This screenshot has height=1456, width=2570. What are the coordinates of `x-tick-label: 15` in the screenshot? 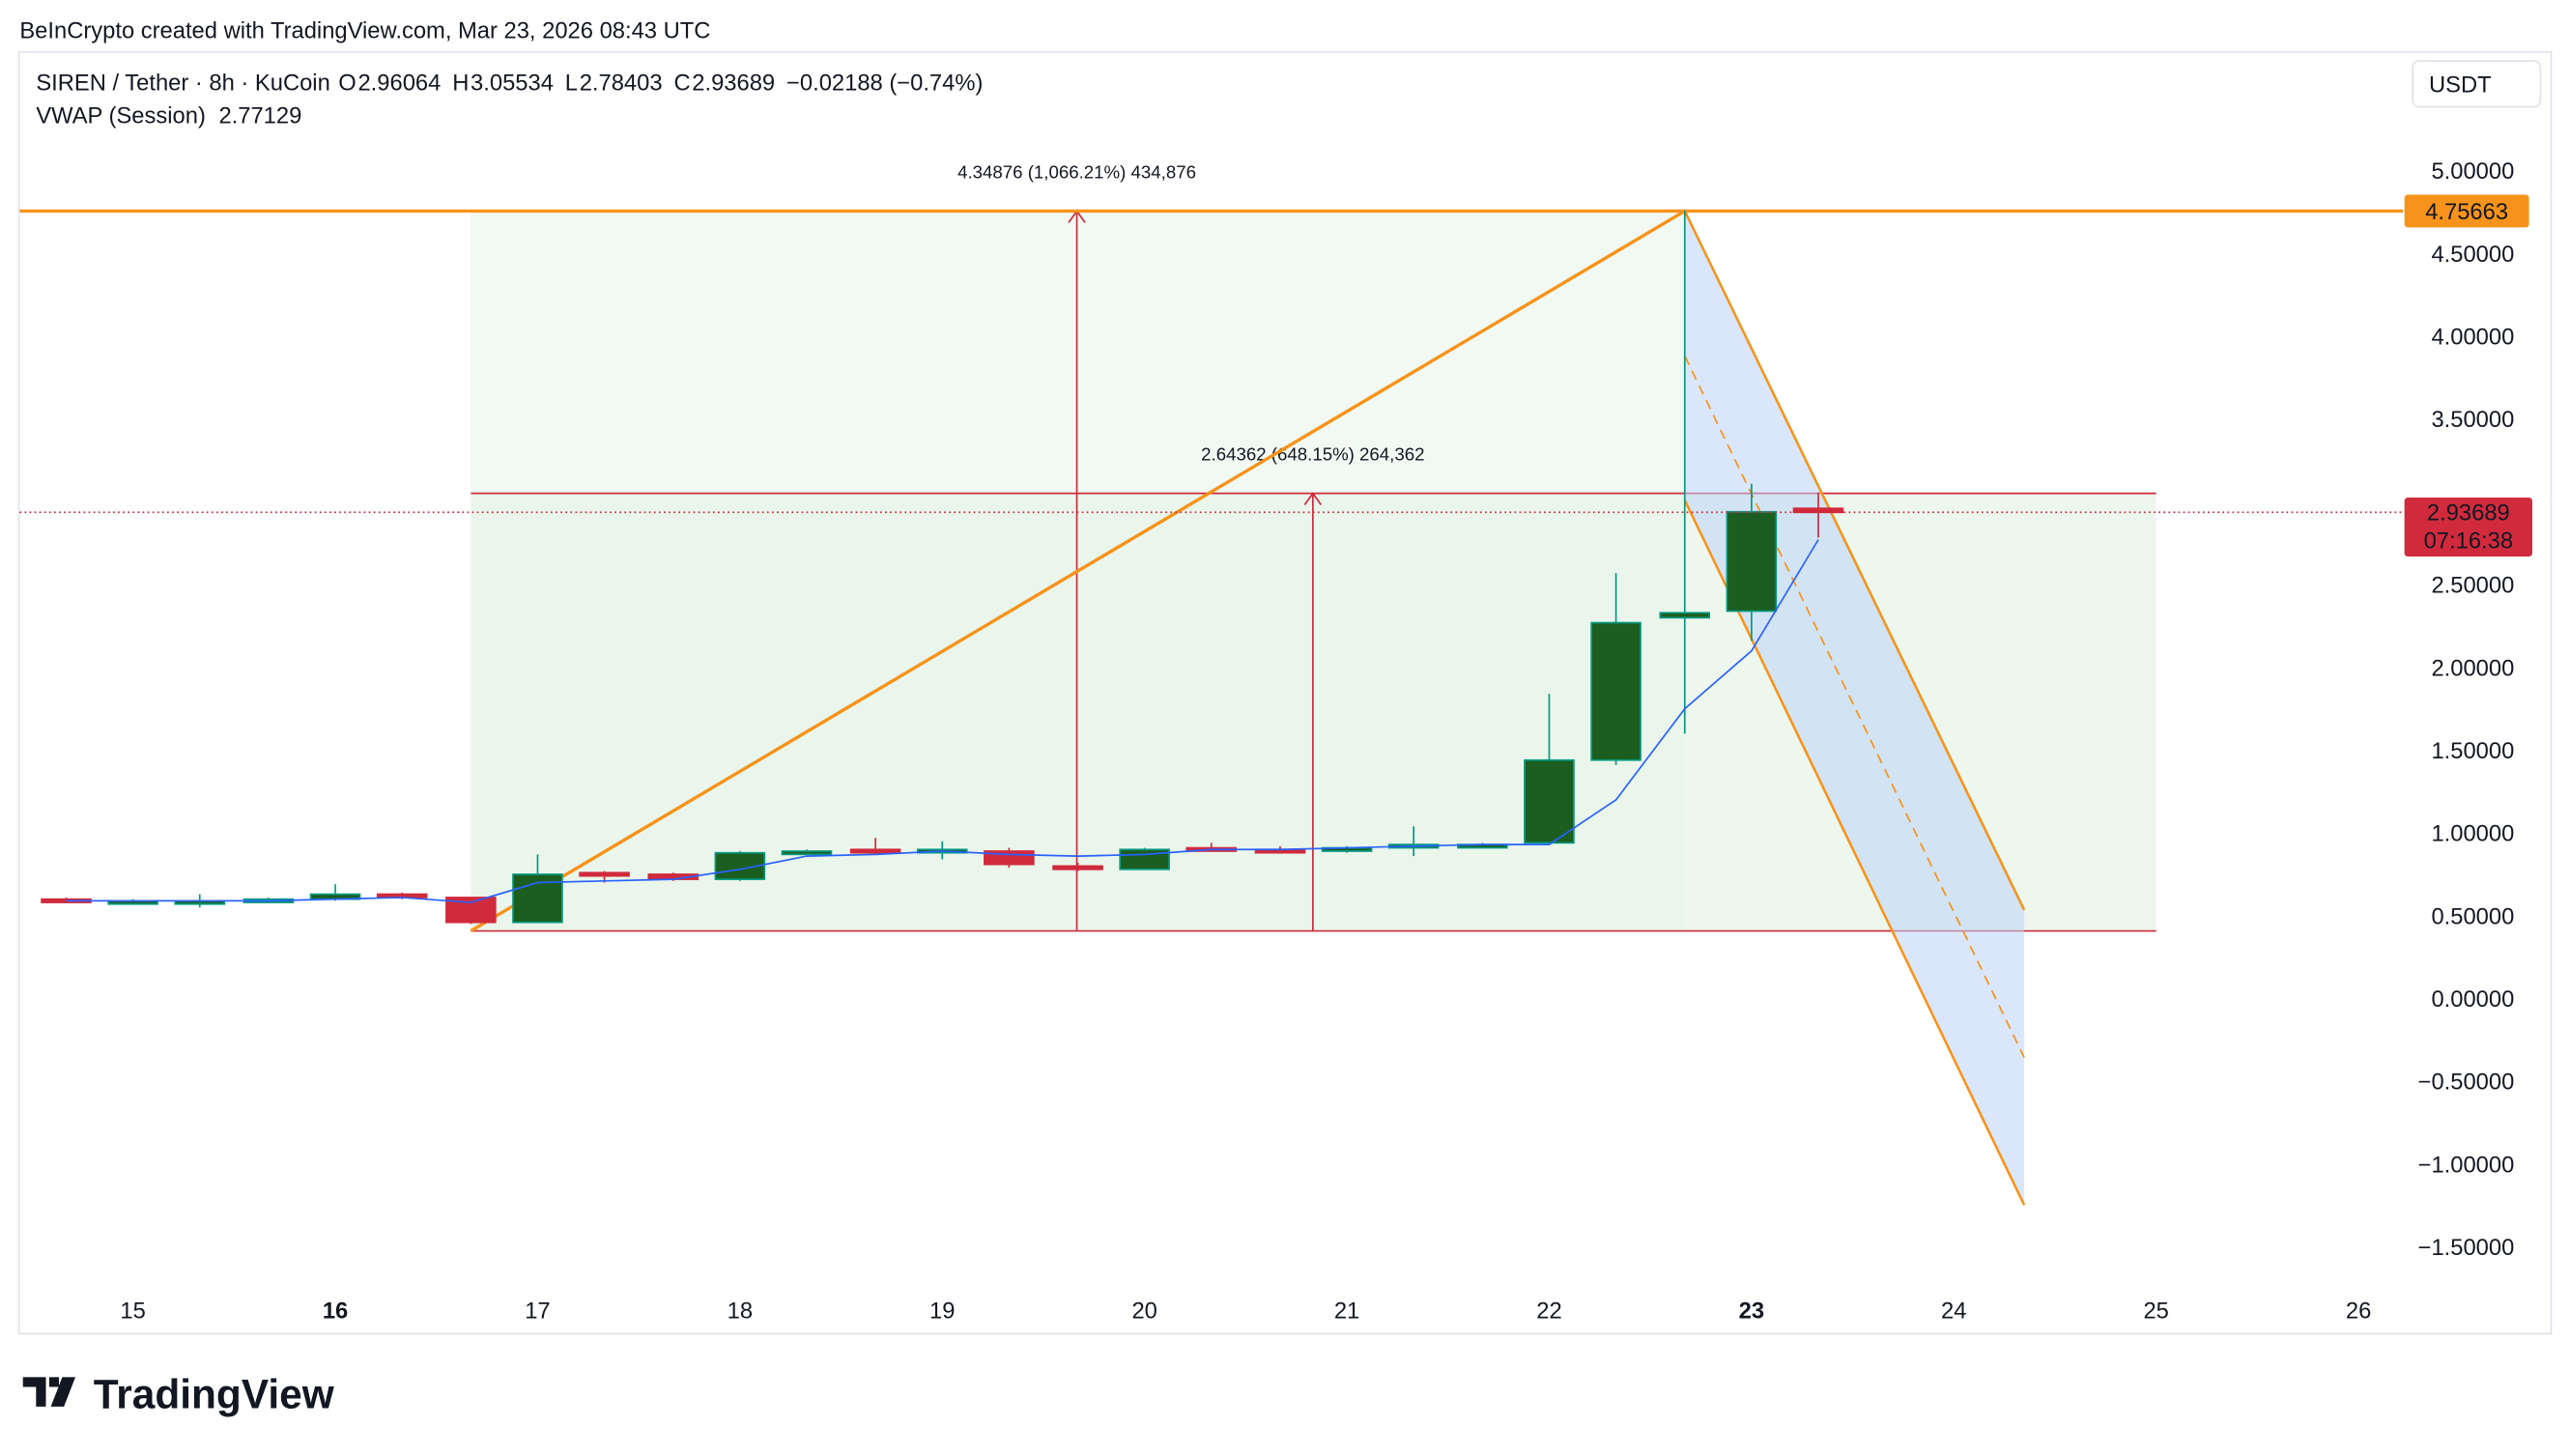 It's located at (132, 1311).